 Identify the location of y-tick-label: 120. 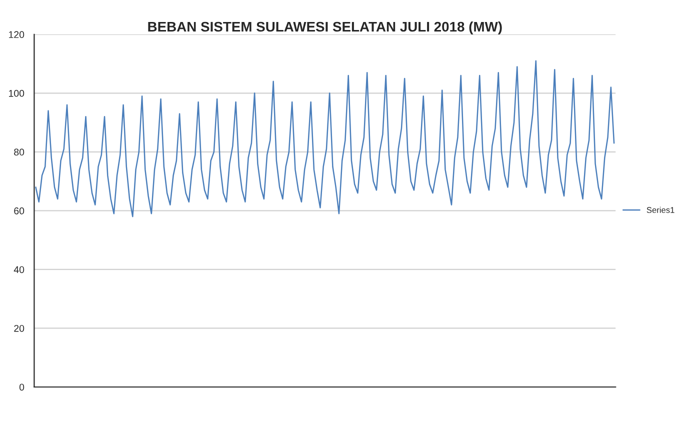
(16, 34).